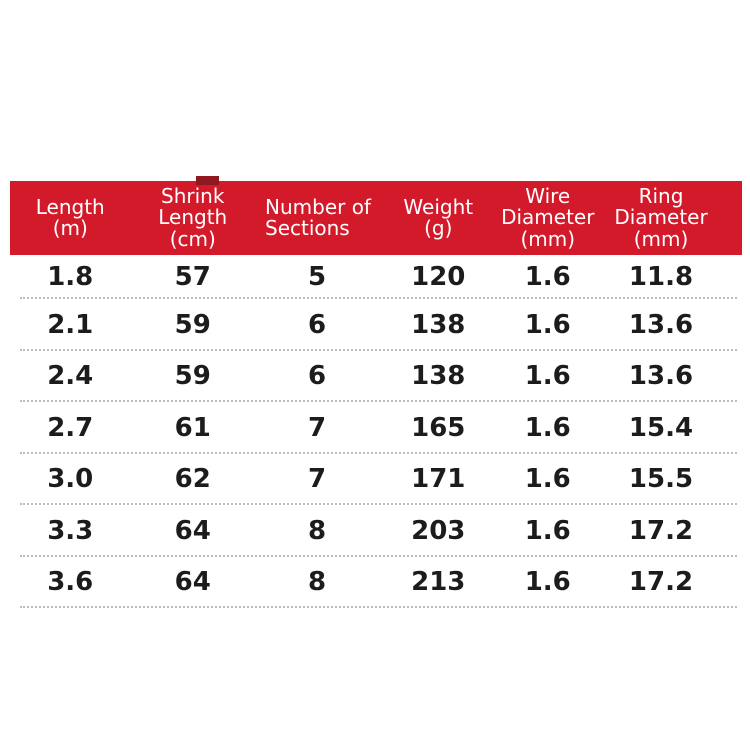  I want to click on spec-cell-length: 2.1, so click(70, 324).